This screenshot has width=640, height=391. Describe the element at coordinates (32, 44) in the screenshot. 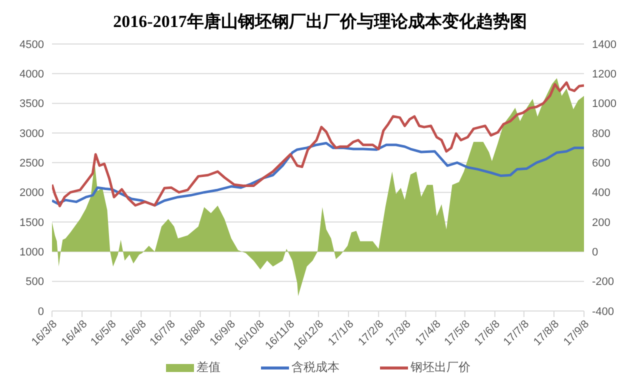

I see `y-tick-label: 4500` at that location.